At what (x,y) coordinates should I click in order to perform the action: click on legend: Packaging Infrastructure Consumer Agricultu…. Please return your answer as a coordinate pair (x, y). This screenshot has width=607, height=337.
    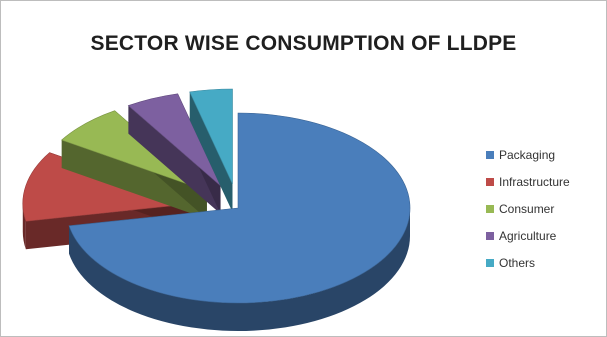
    Looking at the image, I should click on (528, 209).